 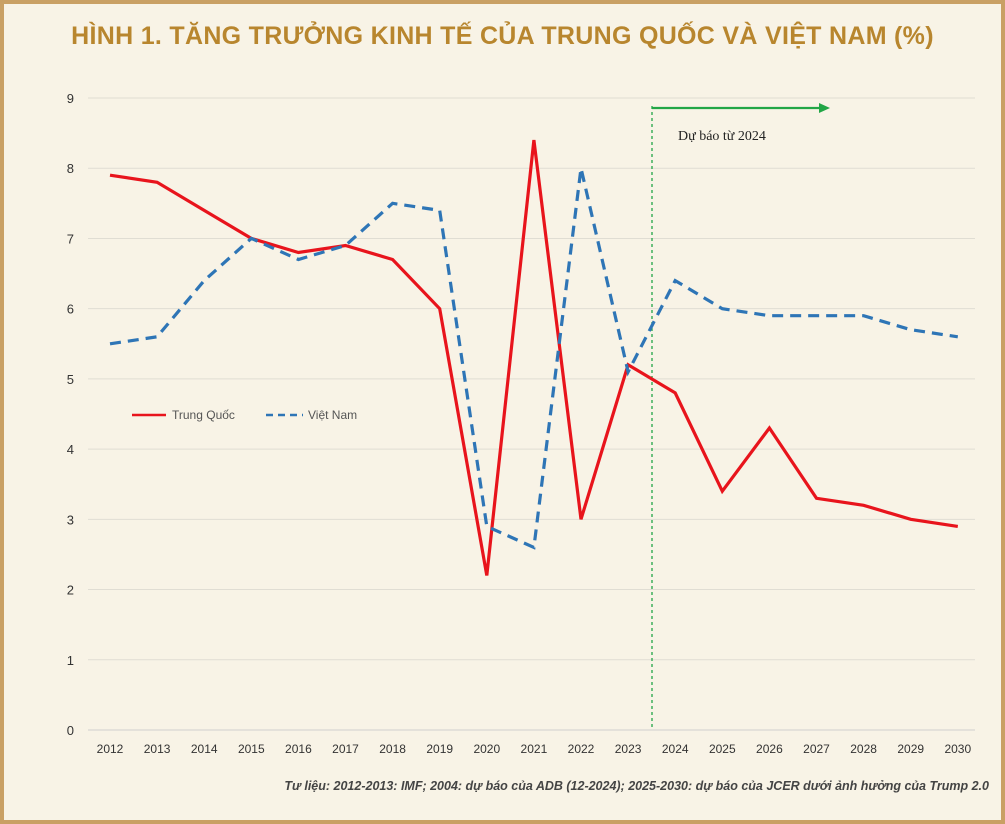 I want to click on x-tick-label: 2028, so click(x=863, y=749).